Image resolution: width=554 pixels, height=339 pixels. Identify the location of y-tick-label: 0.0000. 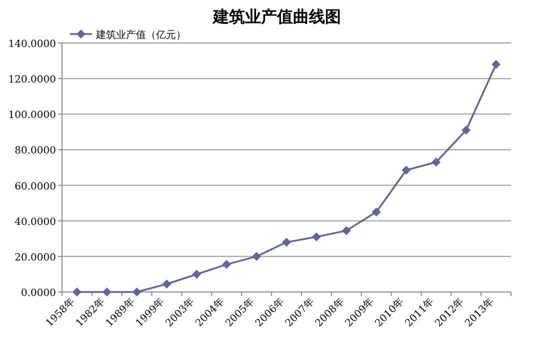
(38, 293).